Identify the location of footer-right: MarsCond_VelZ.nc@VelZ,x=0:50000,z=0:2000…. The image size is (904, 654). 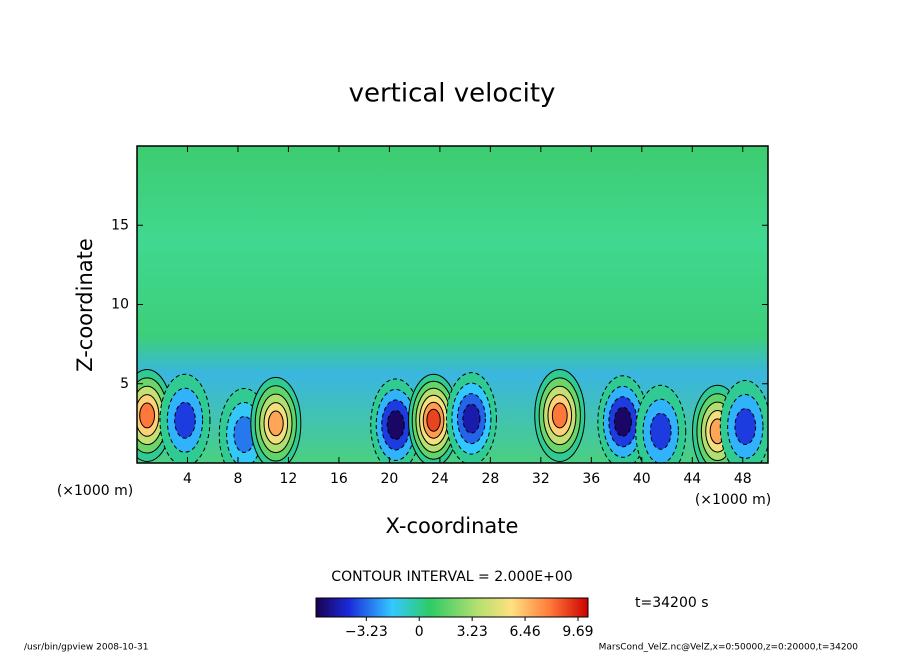
(729, 648).